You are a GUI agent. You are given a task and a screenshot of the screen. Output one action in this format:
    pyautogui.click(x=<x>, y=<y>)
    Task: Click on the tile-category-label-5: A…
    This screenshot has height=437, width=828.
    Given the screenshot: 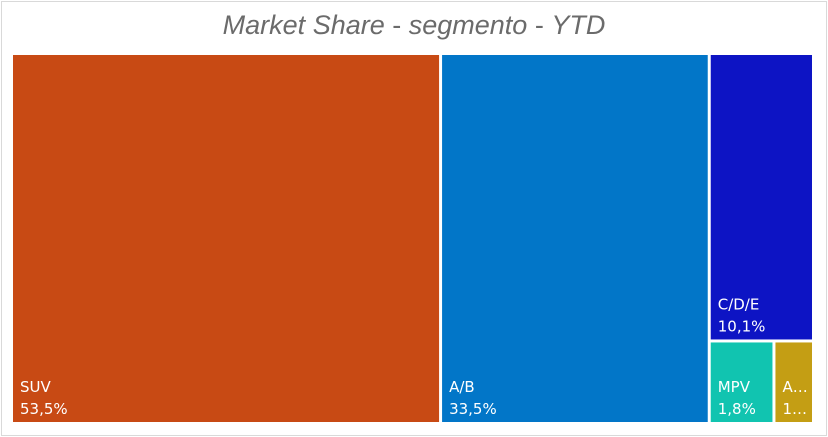 What is the action you would take?
    pyautogui.click(x=794, y=387)
    